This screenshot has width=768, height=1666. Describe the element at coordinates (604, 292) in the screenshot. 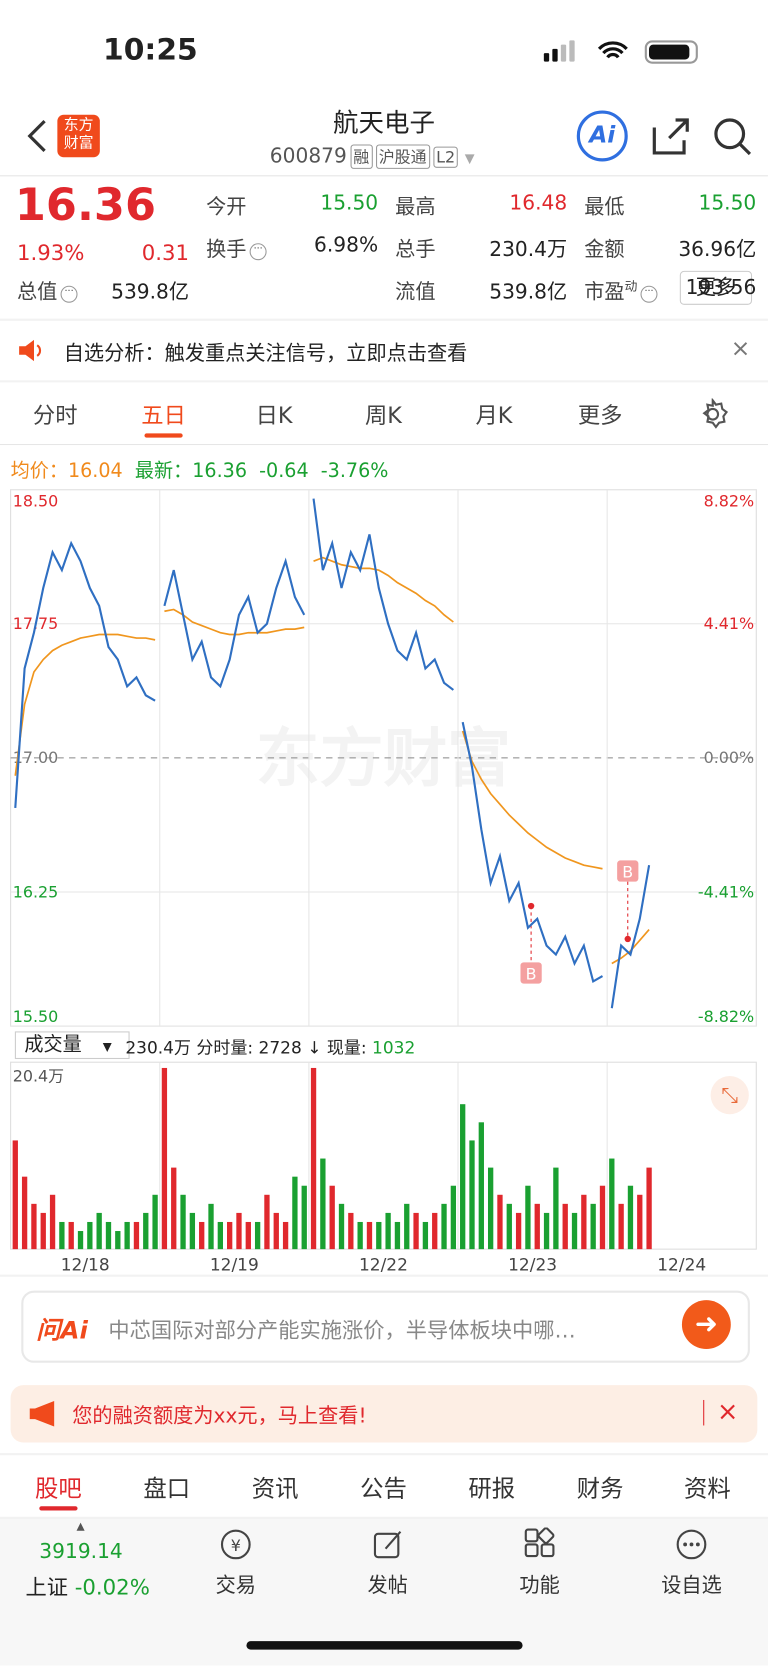

I see `stat-label-text: 市盈` at that location.